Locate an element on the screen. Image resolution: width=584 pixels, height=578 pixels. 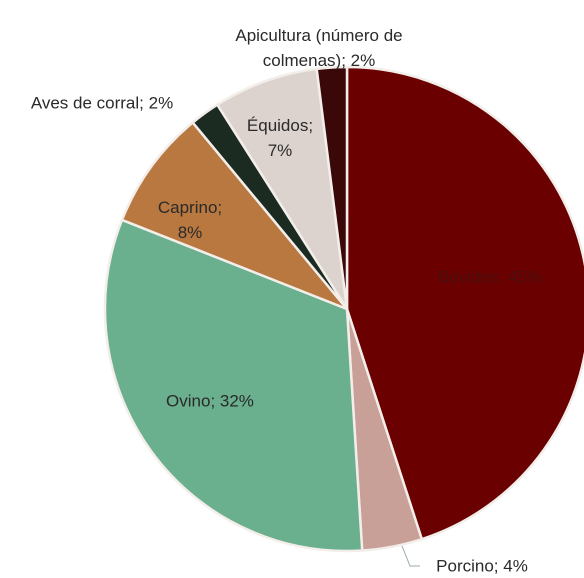
leader-line is located at coordinates (410, 556).